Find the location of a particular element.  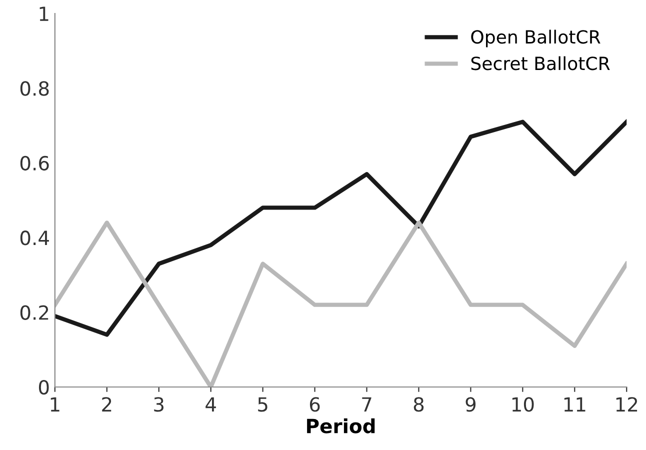

x-tick-label: 9 is located at coordinates (471, 404).